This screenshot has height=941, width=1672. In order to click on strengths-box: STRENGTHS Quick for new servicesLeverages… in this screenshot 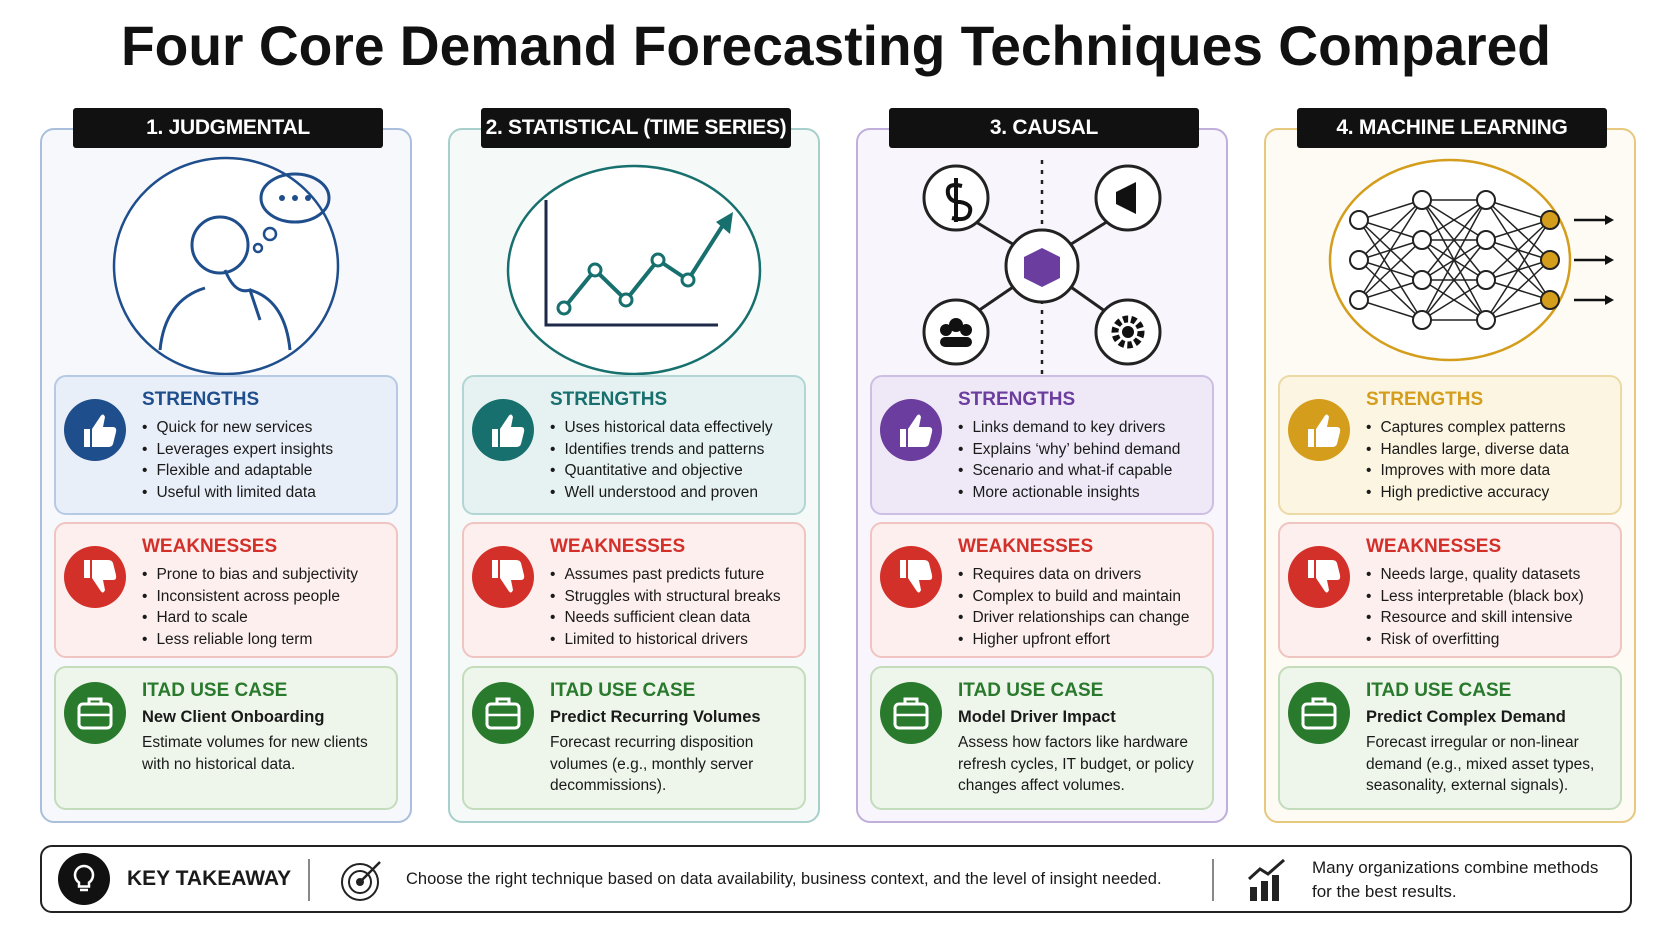, I will do `click(226, 445)`.